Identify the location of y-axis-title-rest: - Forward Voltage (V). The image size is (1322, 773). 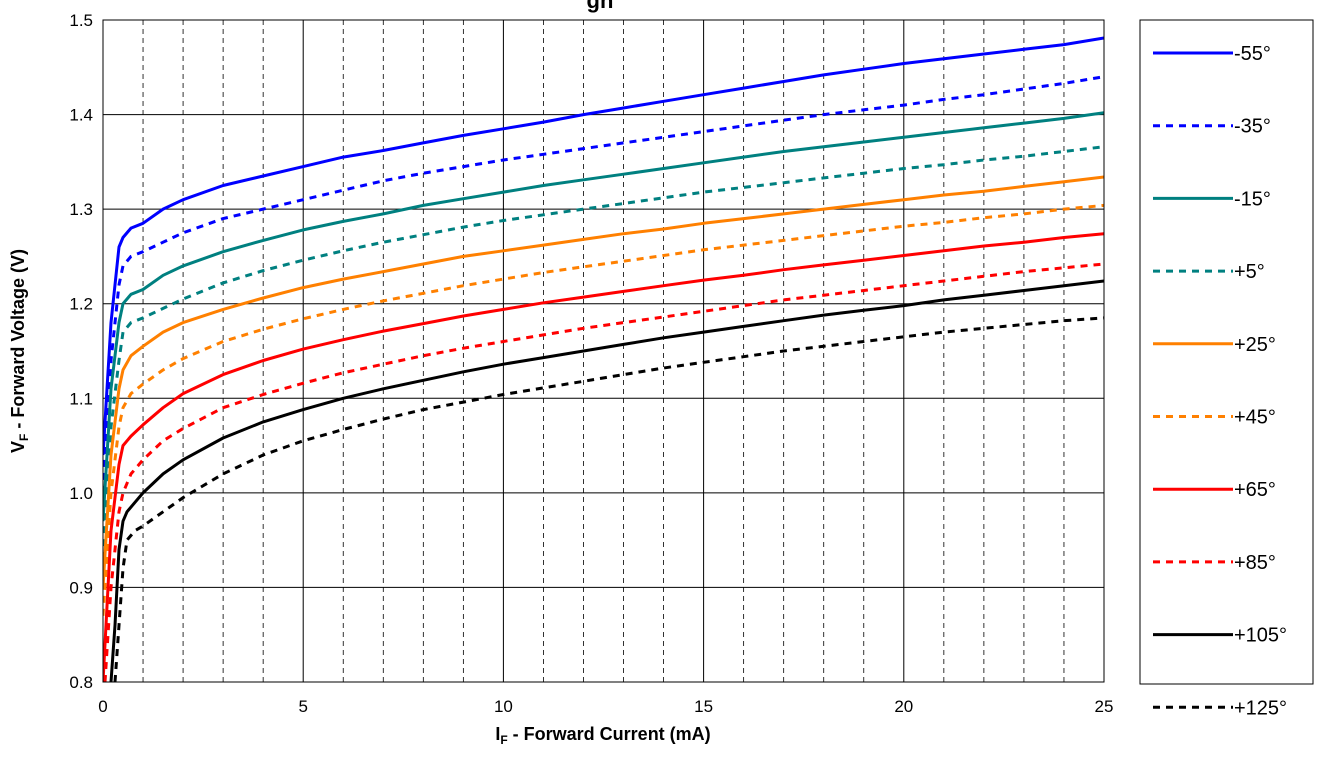
(18, 341).